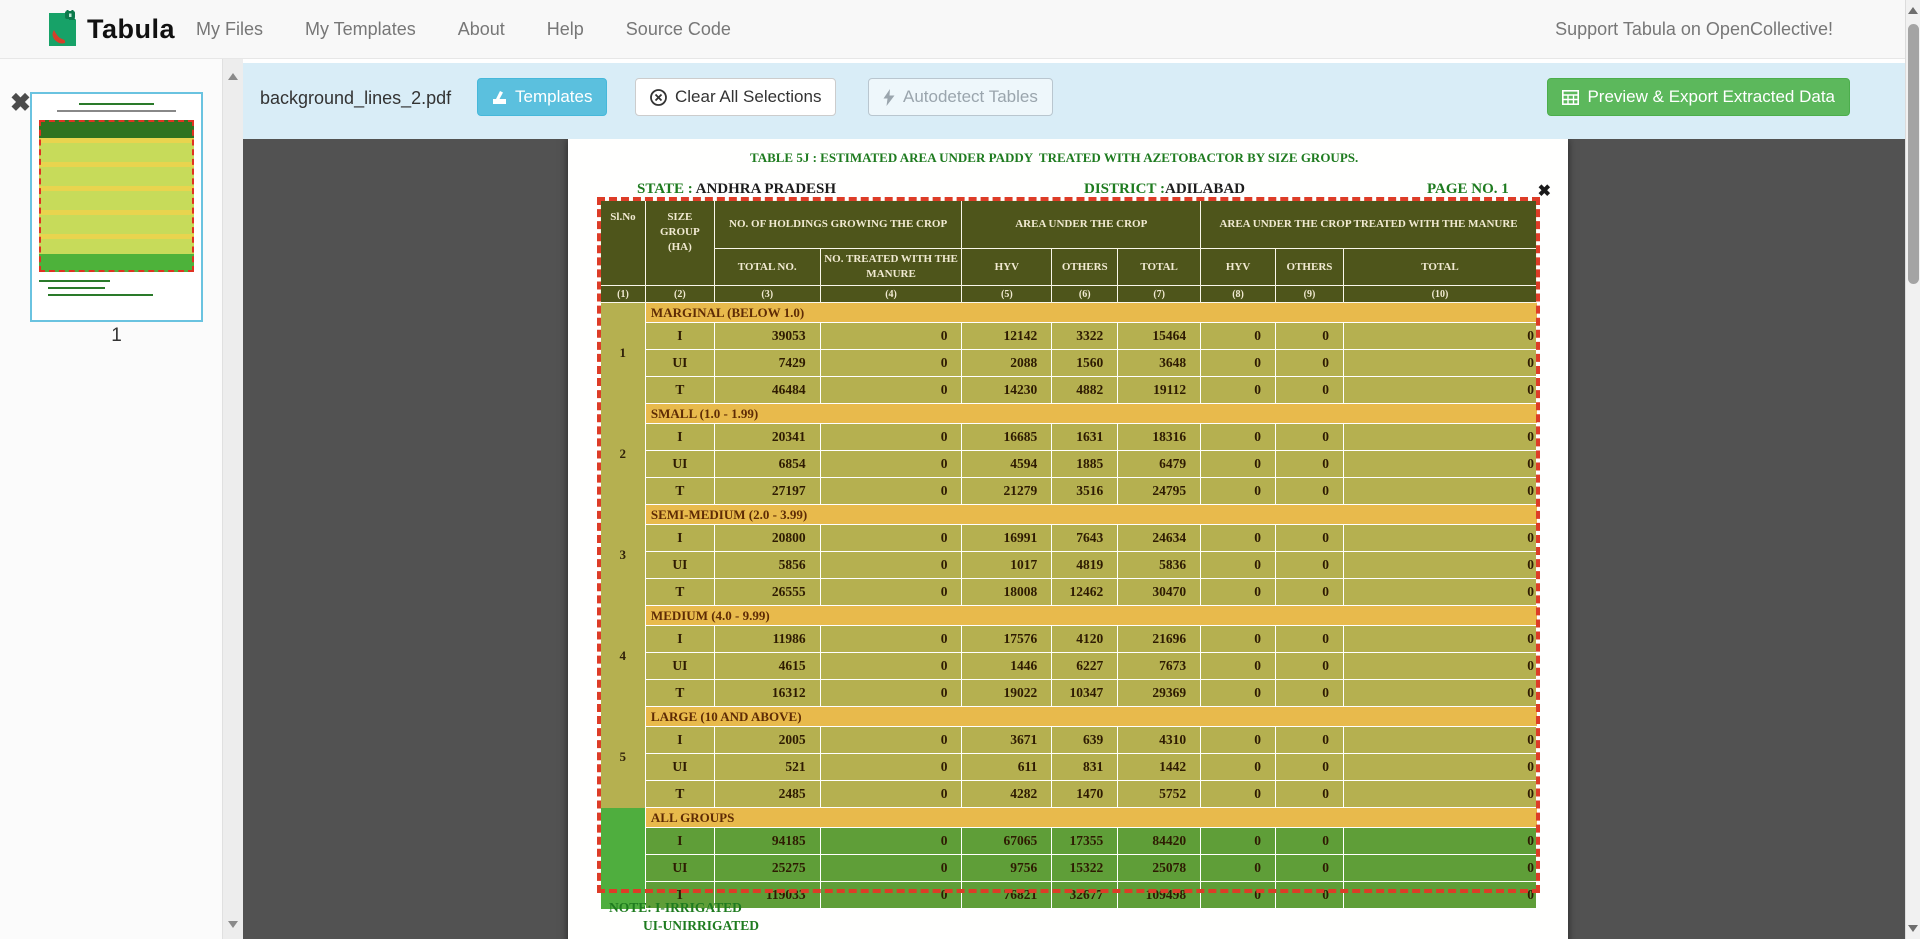 The height and width of the screenshot is (939, 1920). Describe the element at coordinates (542, 97) in the screenshot. I see `templates-button: Templates` at that location.